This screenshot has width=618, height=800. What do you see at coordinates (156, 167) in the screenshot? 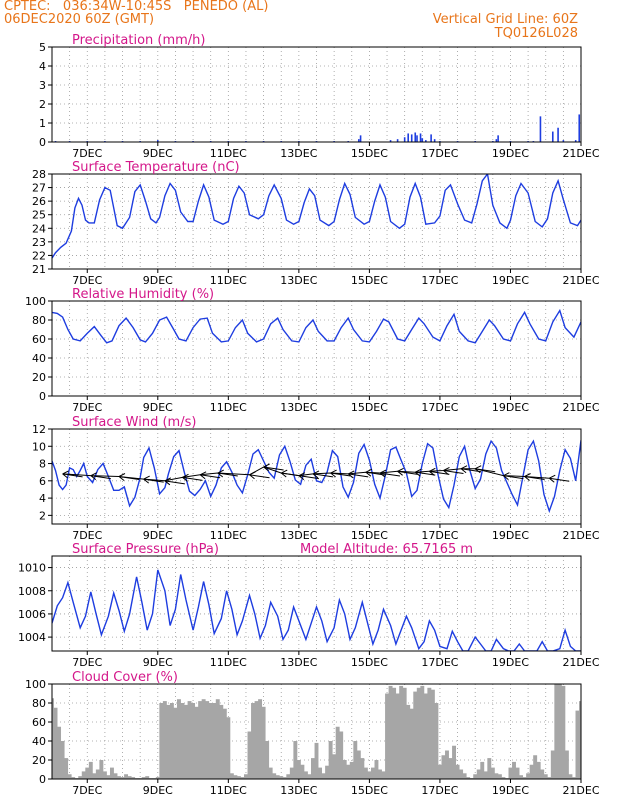
I see `panel-title: Surface Temperature (nC)` at bounding box center [156, 167].